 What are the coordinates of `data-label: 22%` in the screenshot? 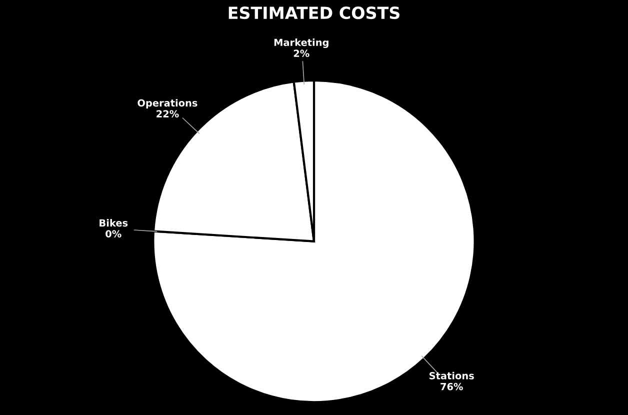 It's located at (167, 114).